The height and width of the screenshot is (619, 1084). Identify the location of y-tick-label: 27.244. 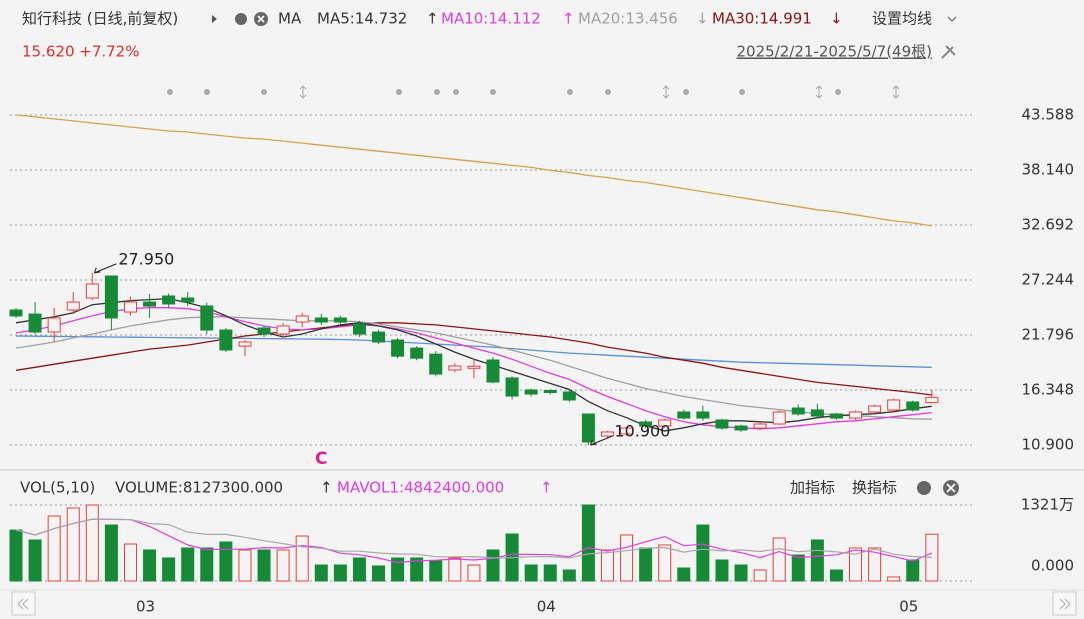
(1048, 280).